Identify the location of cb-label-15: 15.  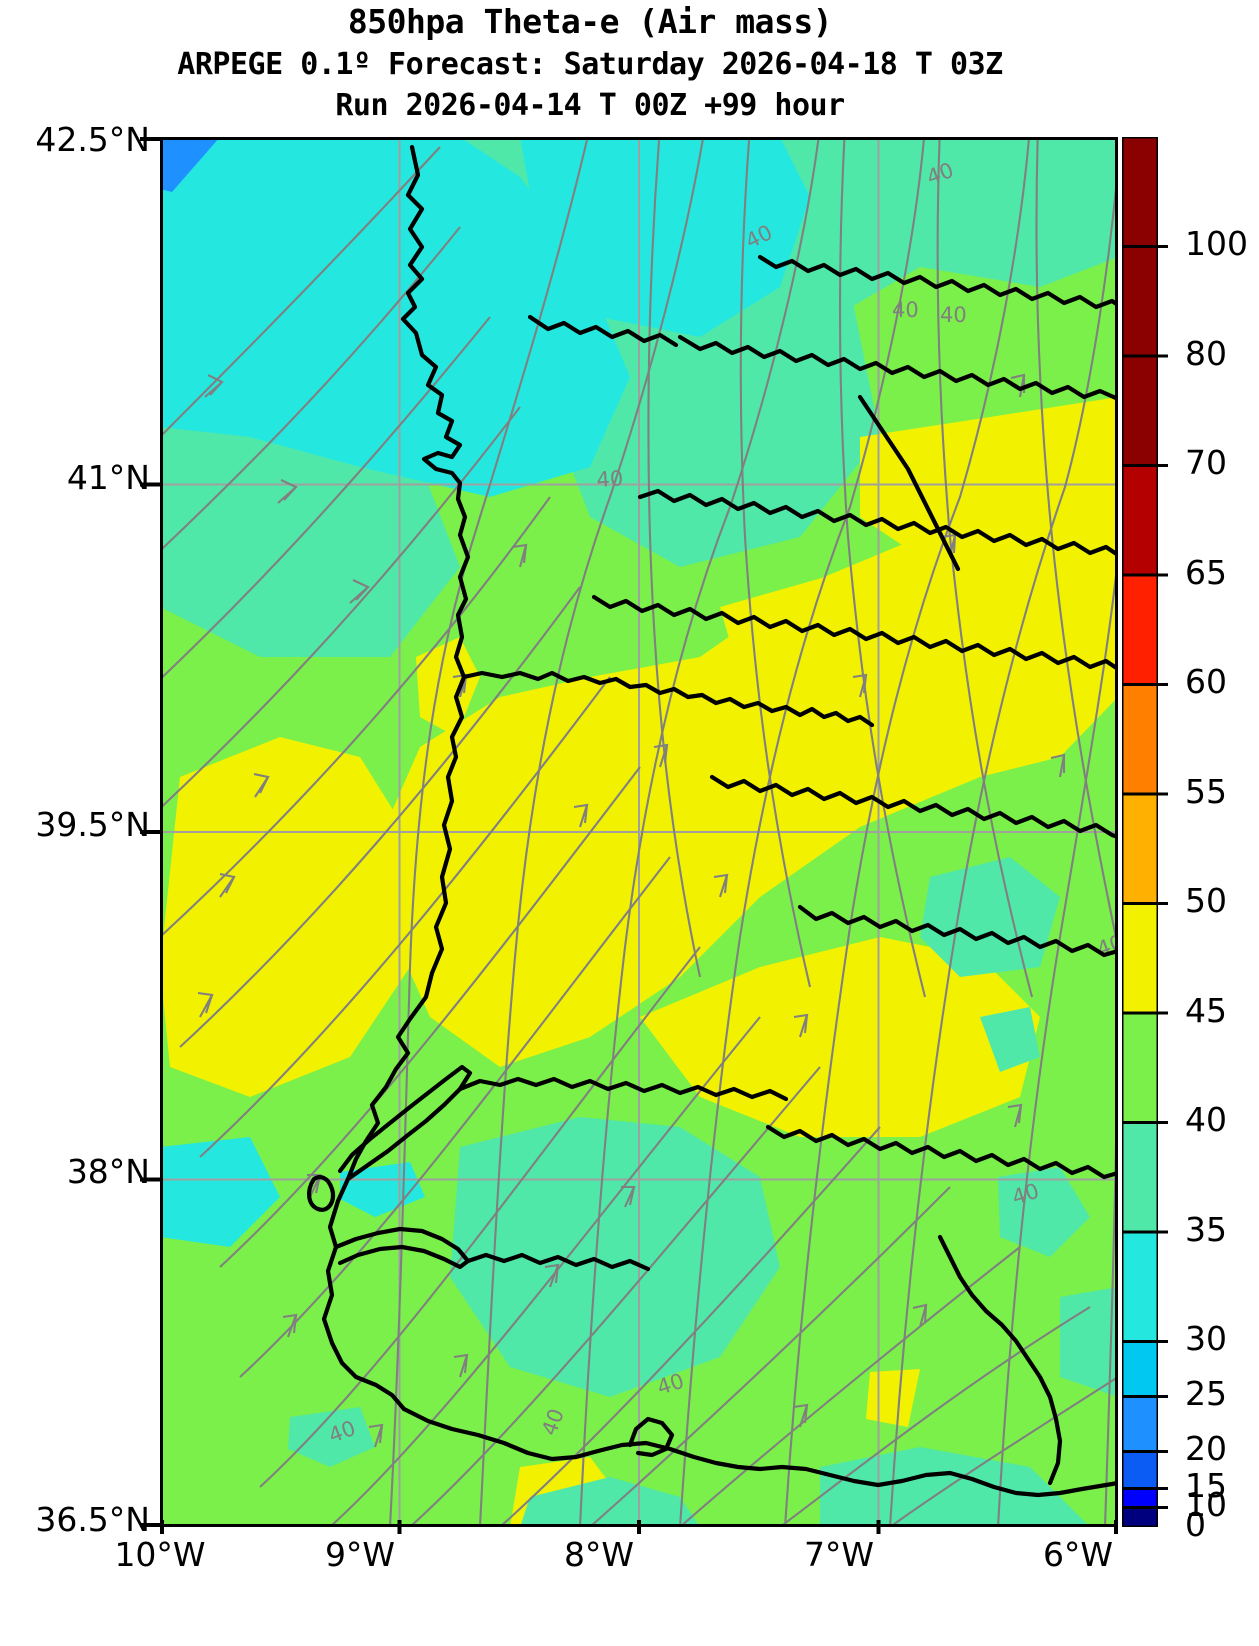
(1206, 1485).